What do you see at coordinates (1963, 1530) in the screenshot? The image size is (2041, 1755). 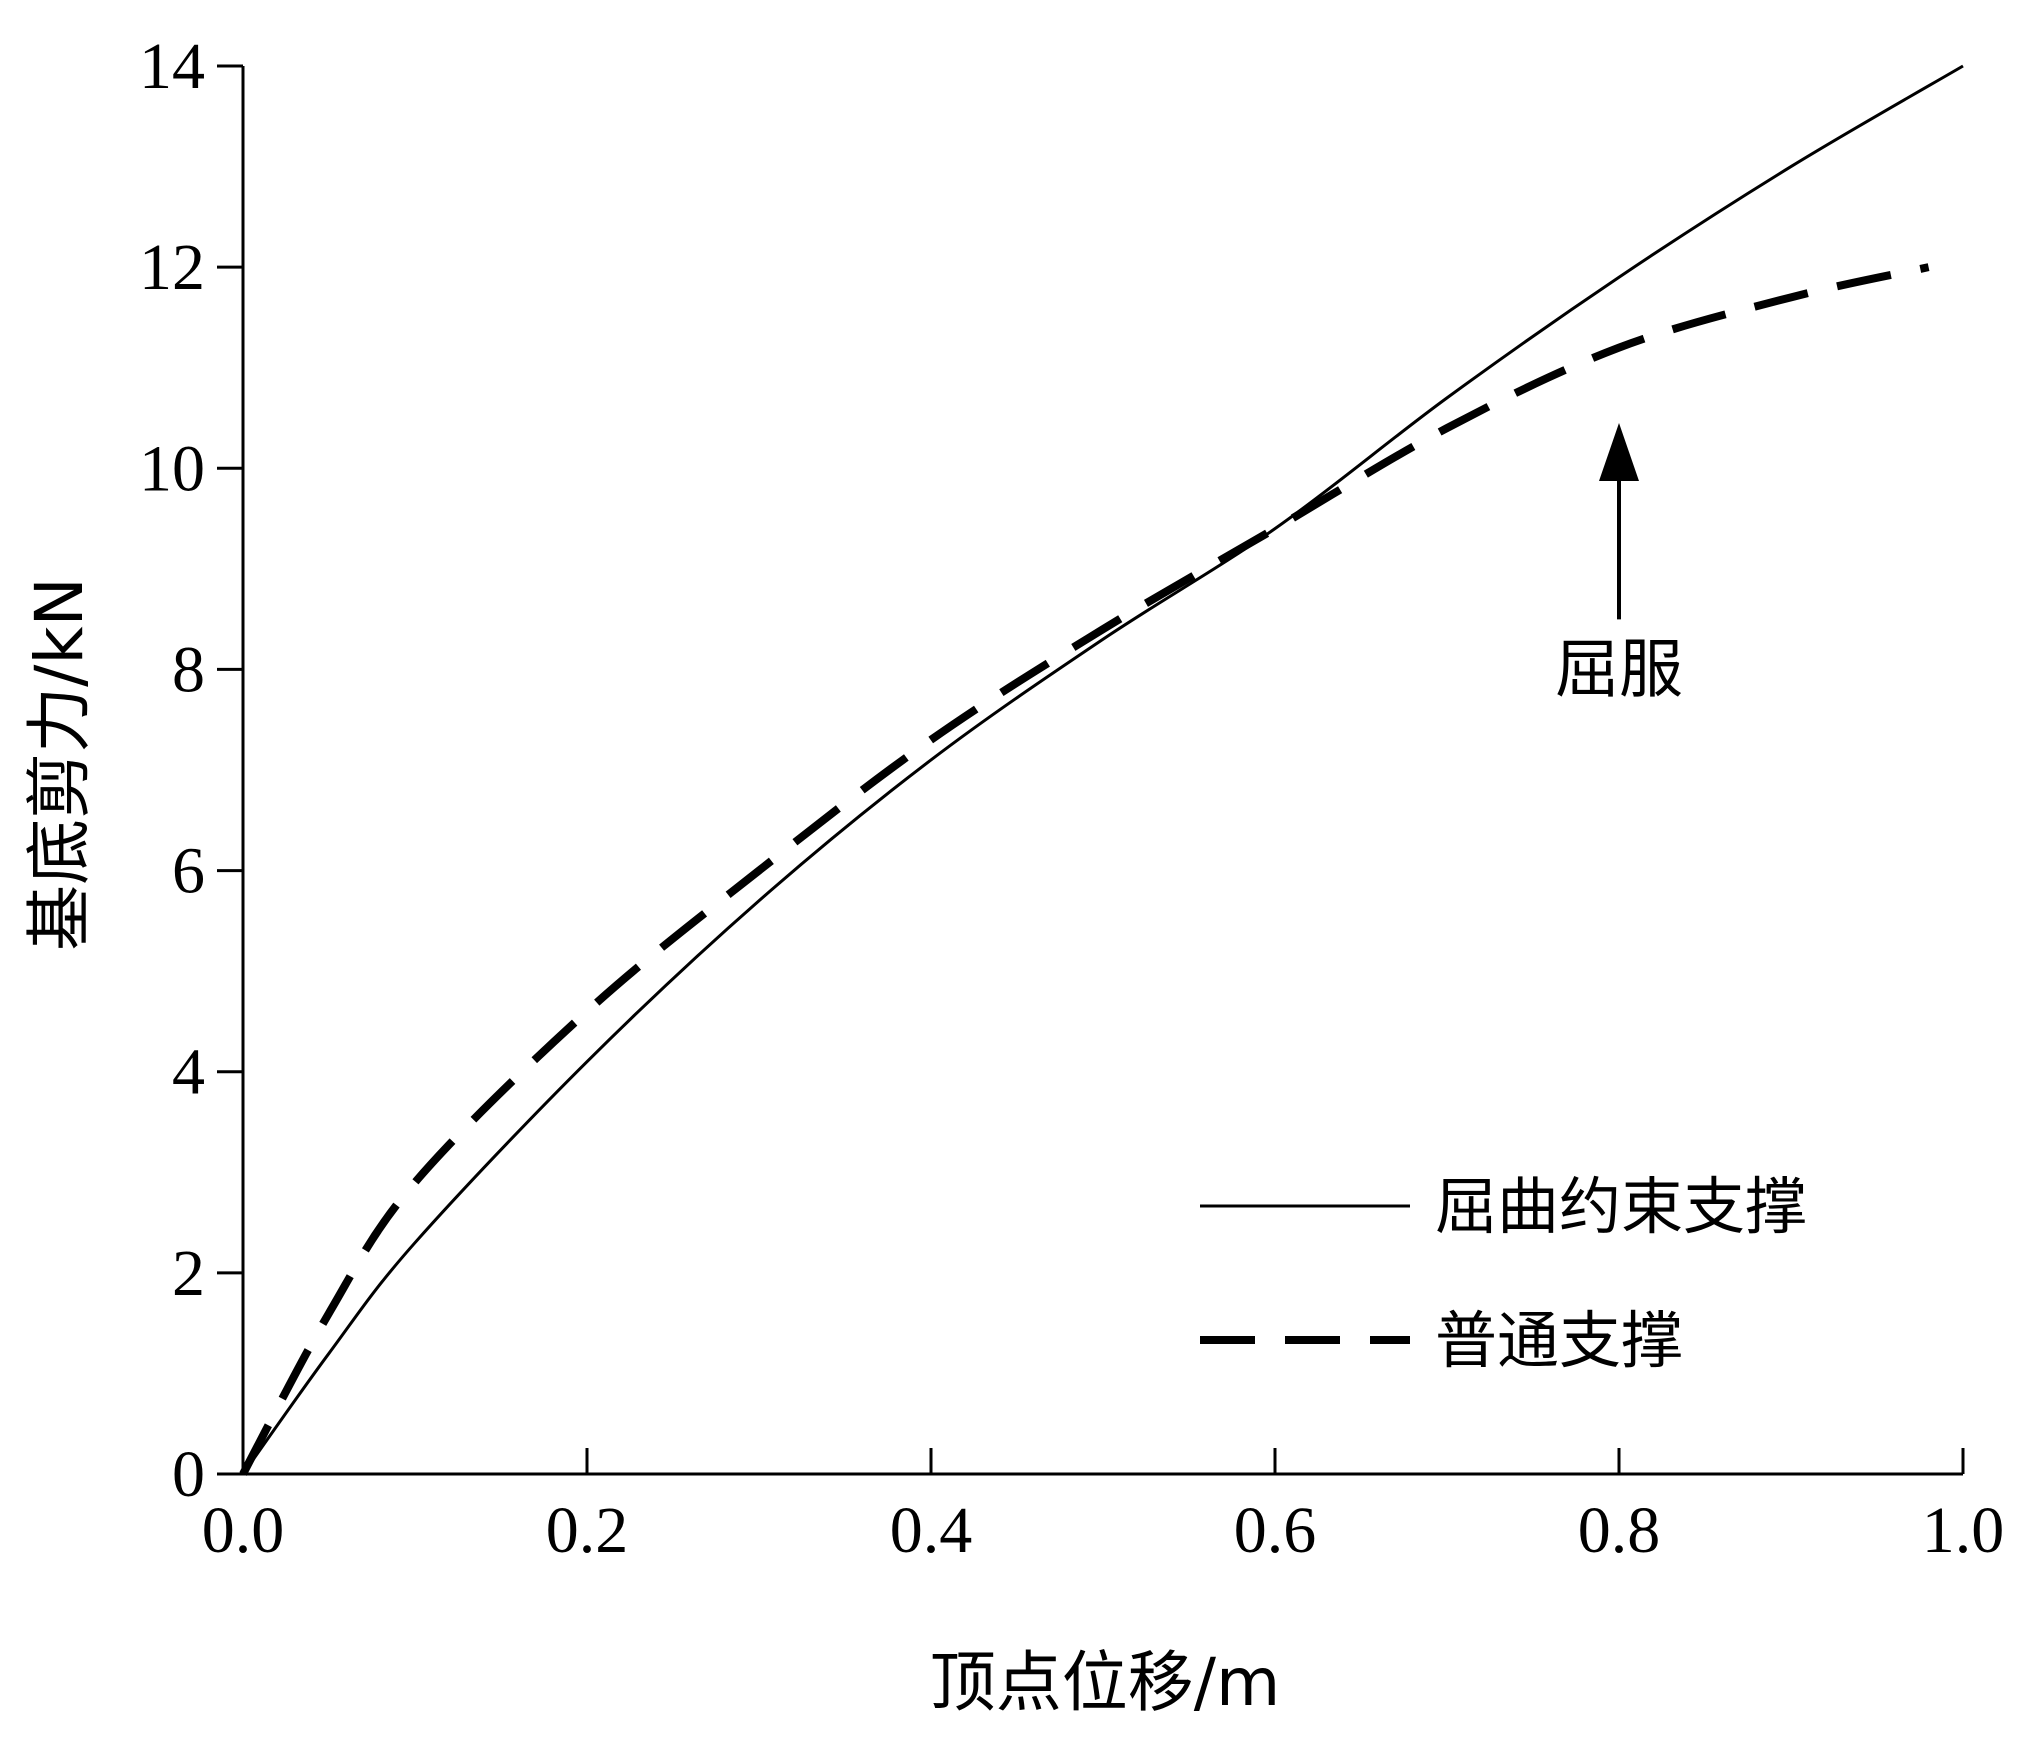 I see `x-tick-label: 1.0` at bounding box center [1963, 1530].